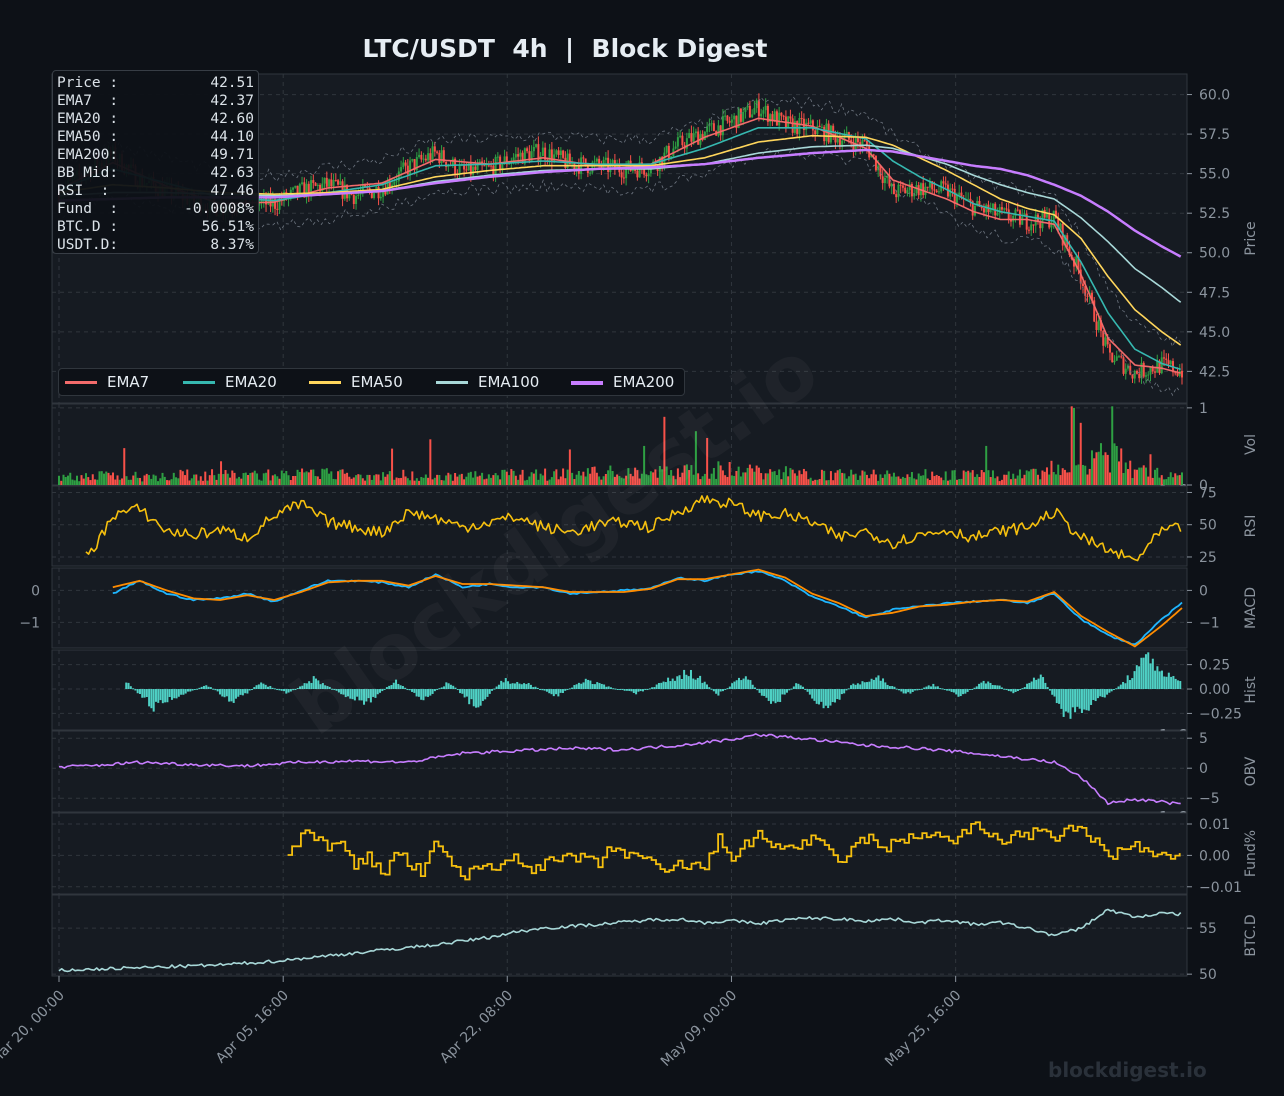 Image resolution: width=1284 pixels, height=1096 pixels. What do you see at coordinates (699, 1029) in the screenshot?
I see `xtick-label-3: May 09, 00:00` at bounding box center [699, 1029].